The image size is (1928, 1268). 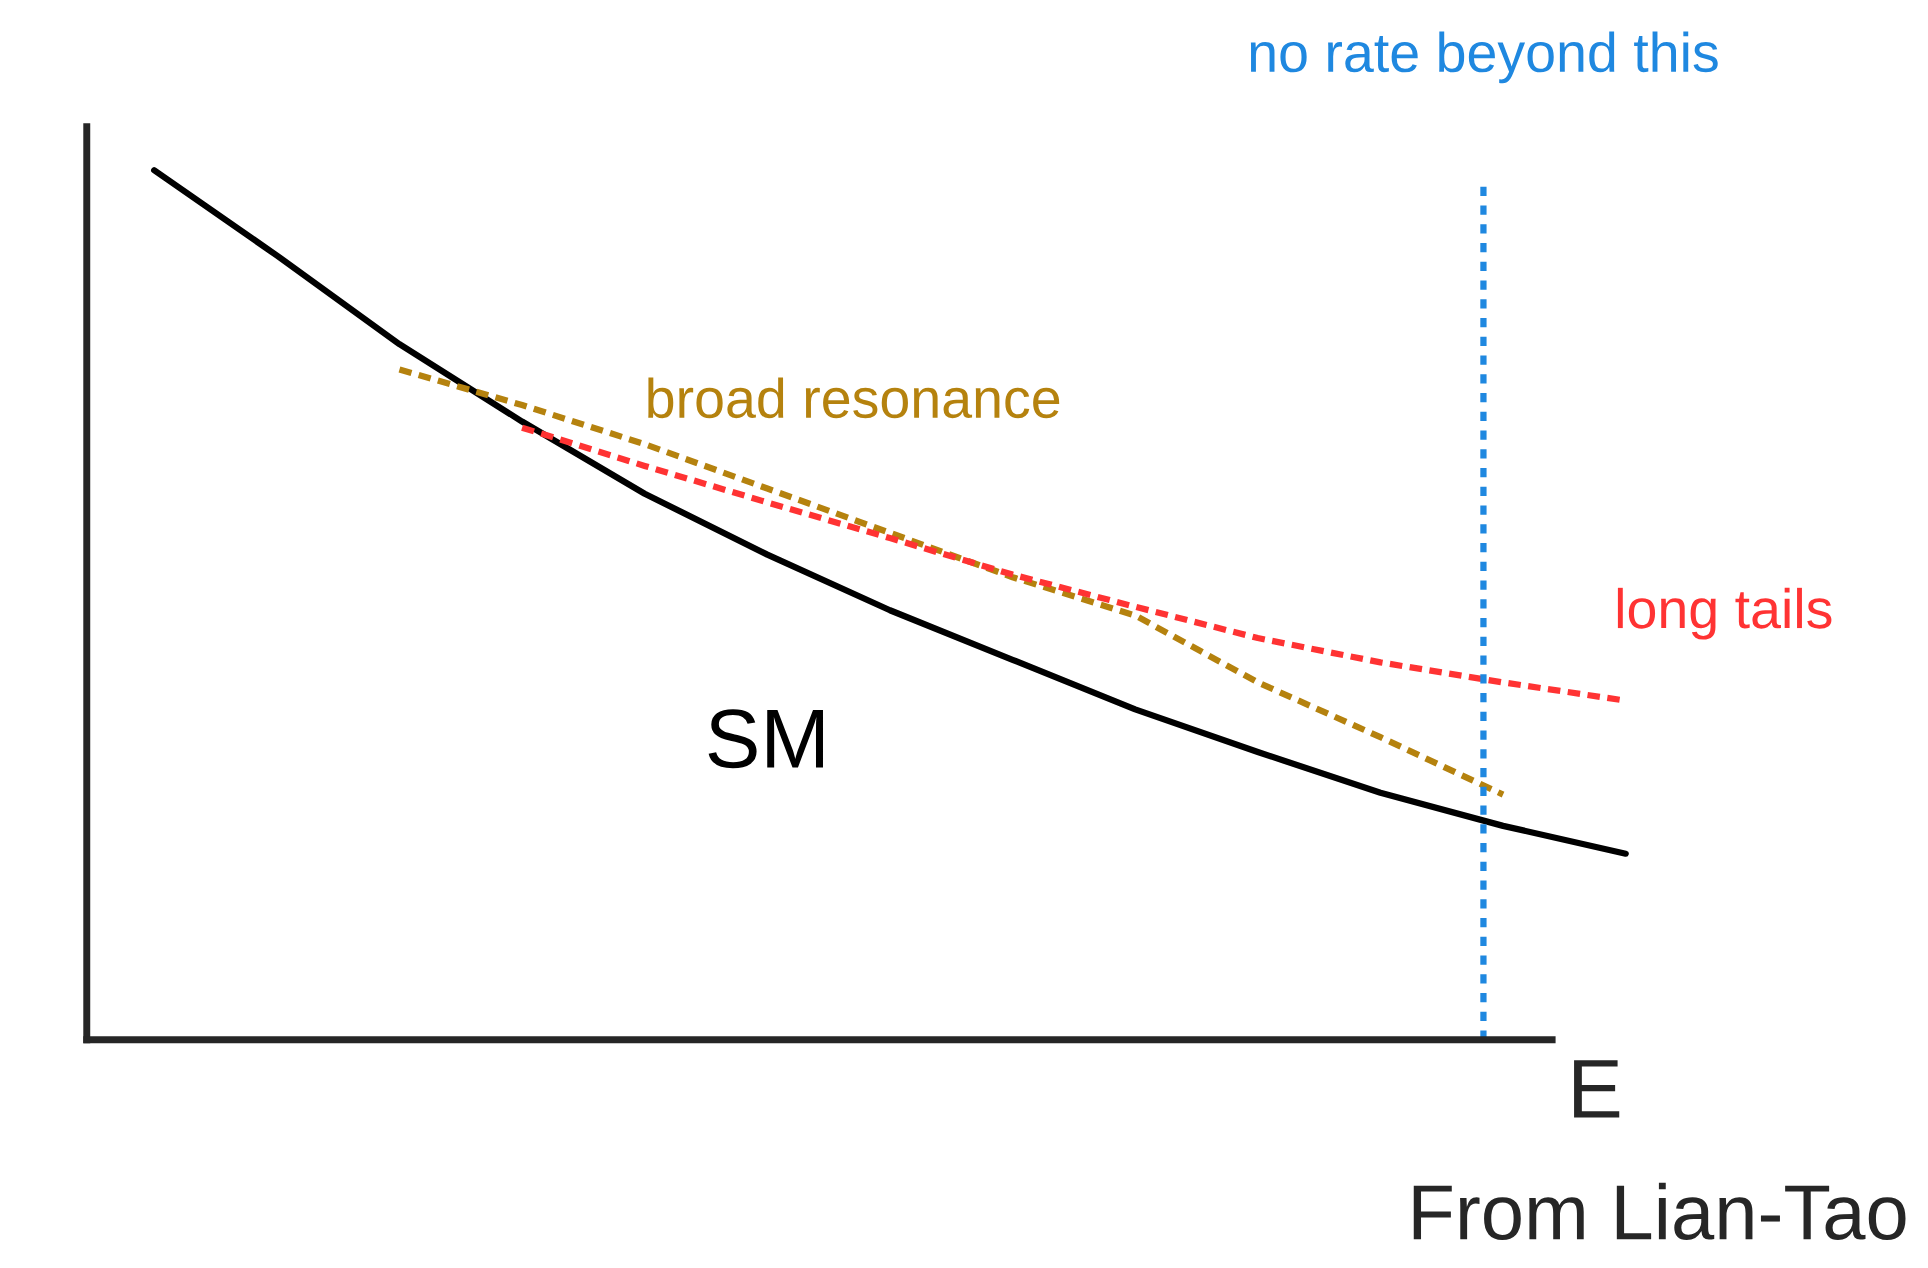 What do you see at coordinates (1597, 1089) in the screenshot?
I see `x-axis-title: E` at bounding box center [1597, 1089].